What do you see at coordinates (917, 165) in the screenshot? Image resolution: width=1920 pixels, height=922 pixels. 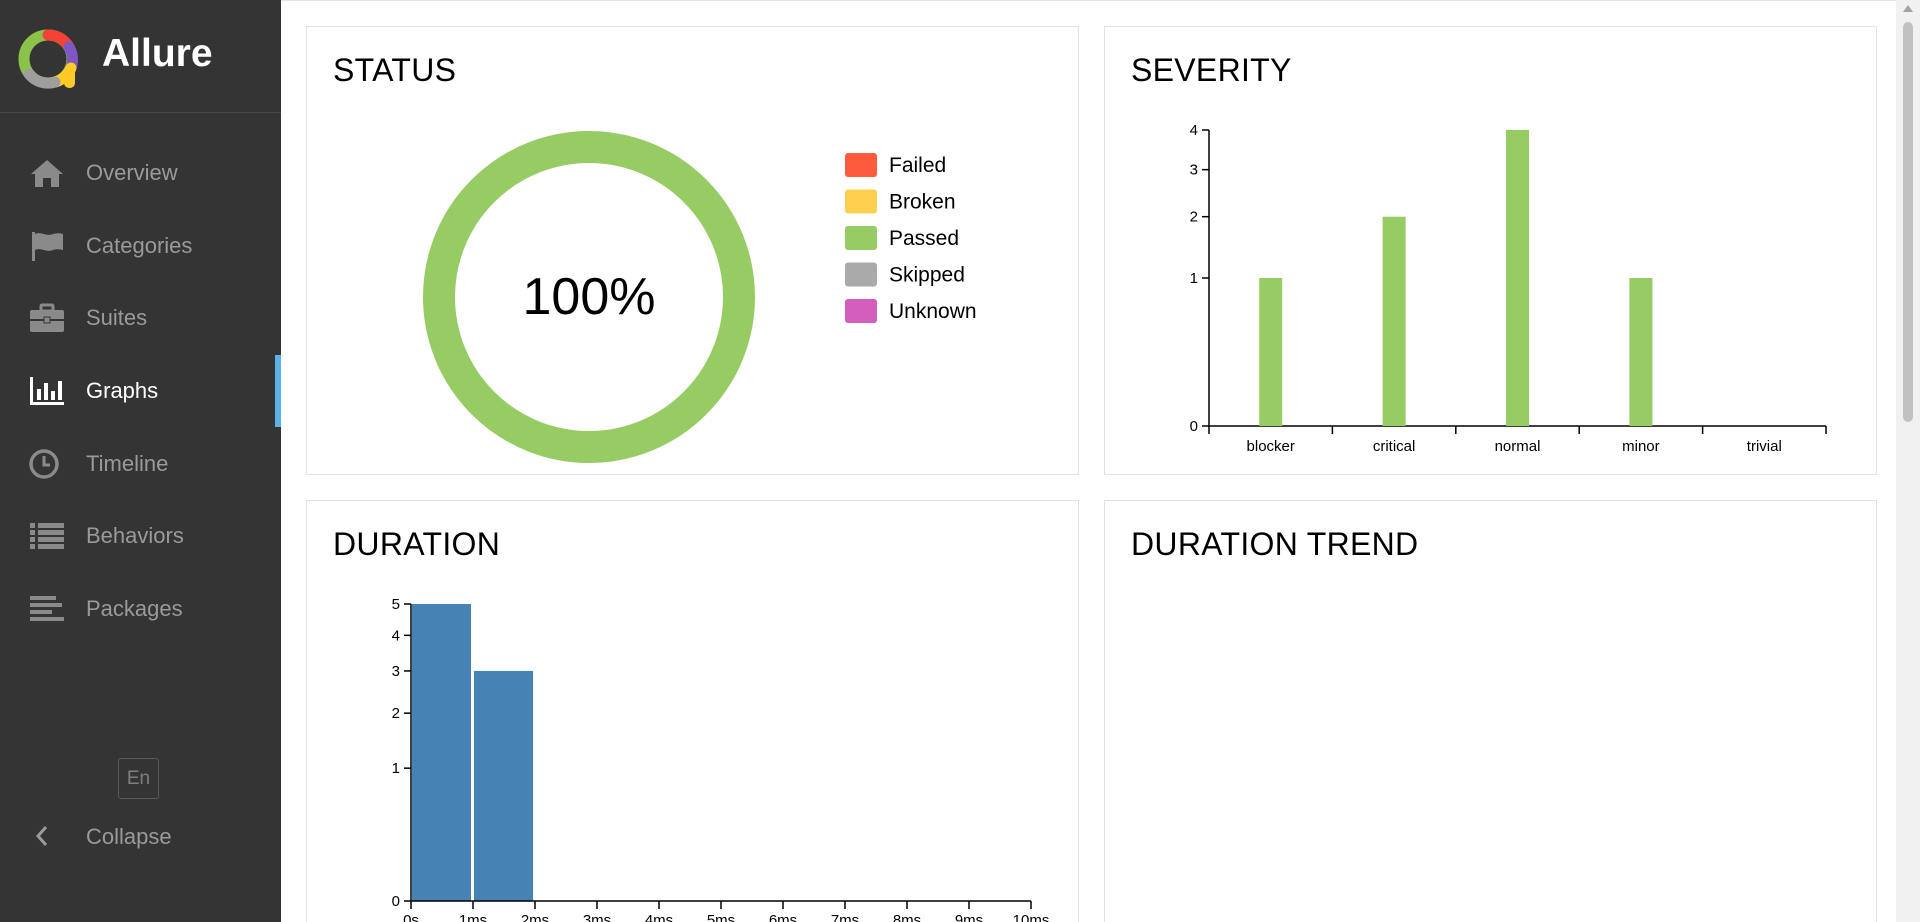 I see `legend-label: Failed` at bounding box center [917, 165].